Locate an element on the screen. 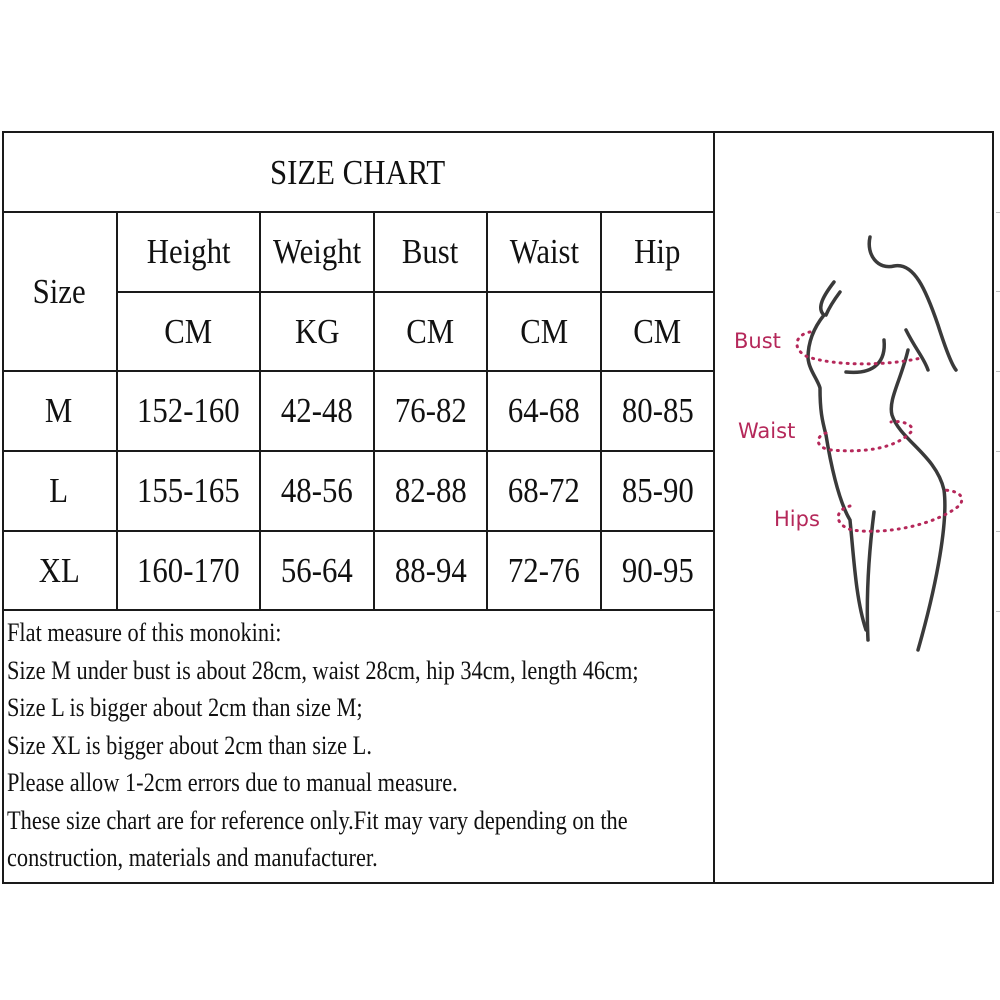  note-line: Flat measure of this monokini: is located at coordinates (144, 632).